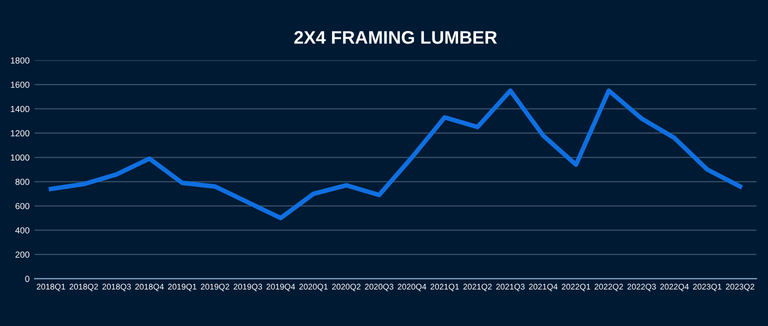  Describe the element at coordinates (379, 288) in the screenshot. I see `x-tick-label: 2020Q3` at that location.